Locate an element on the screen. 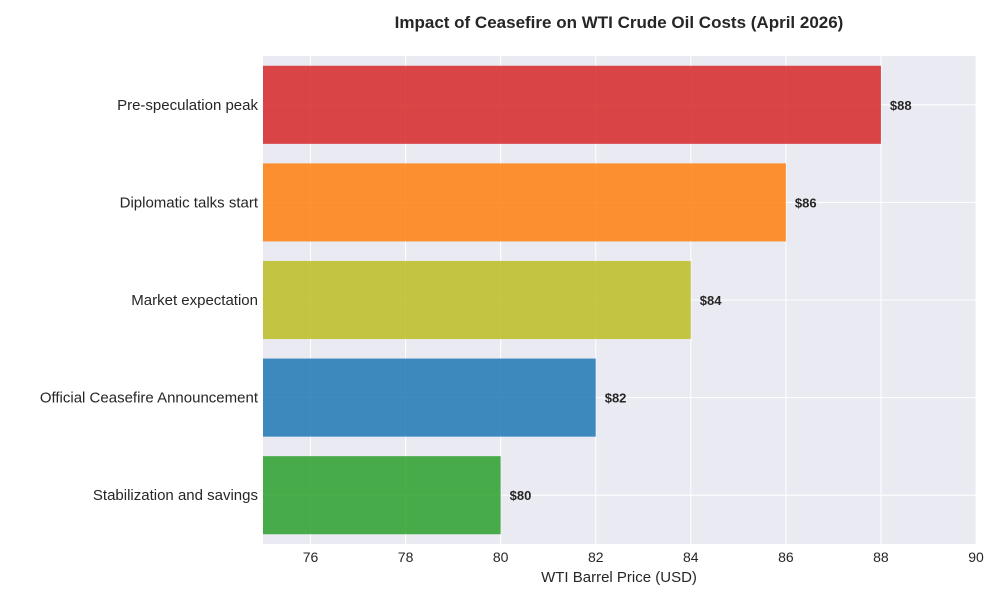  x-tick-label: 76 is located at coordinates (311, 557).